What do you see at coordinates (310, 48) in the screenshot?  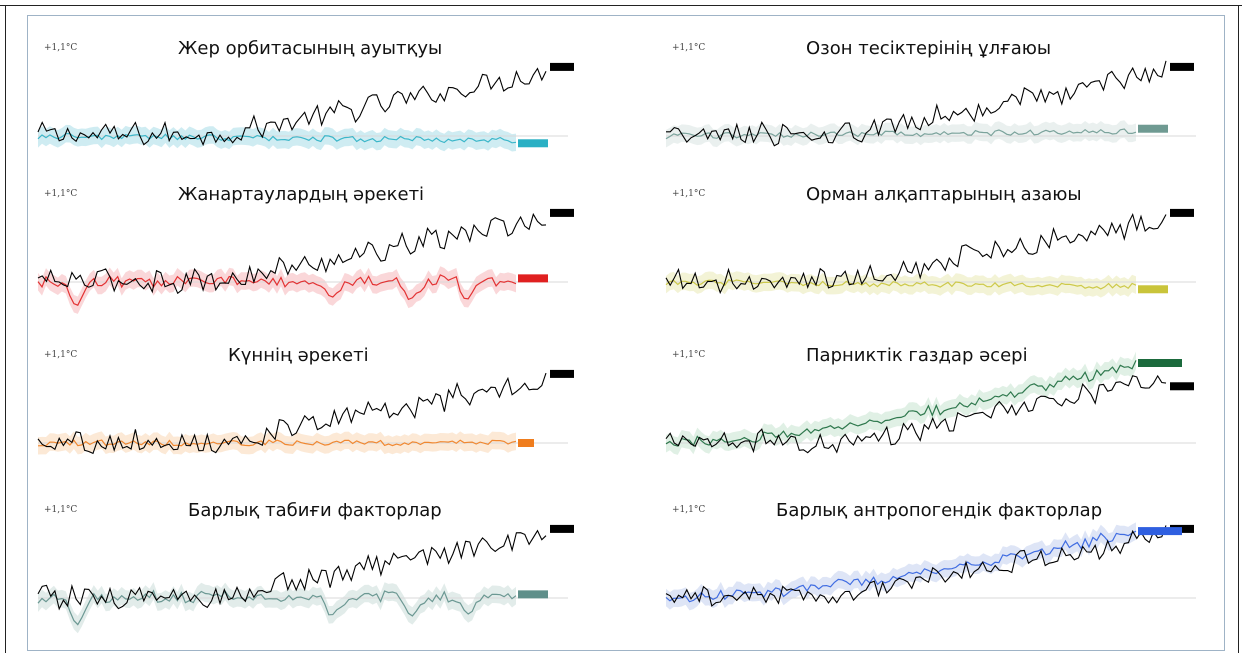 I see `panel-title: Жер орбитасының ауытқуы` at bounding box center [310, 48].